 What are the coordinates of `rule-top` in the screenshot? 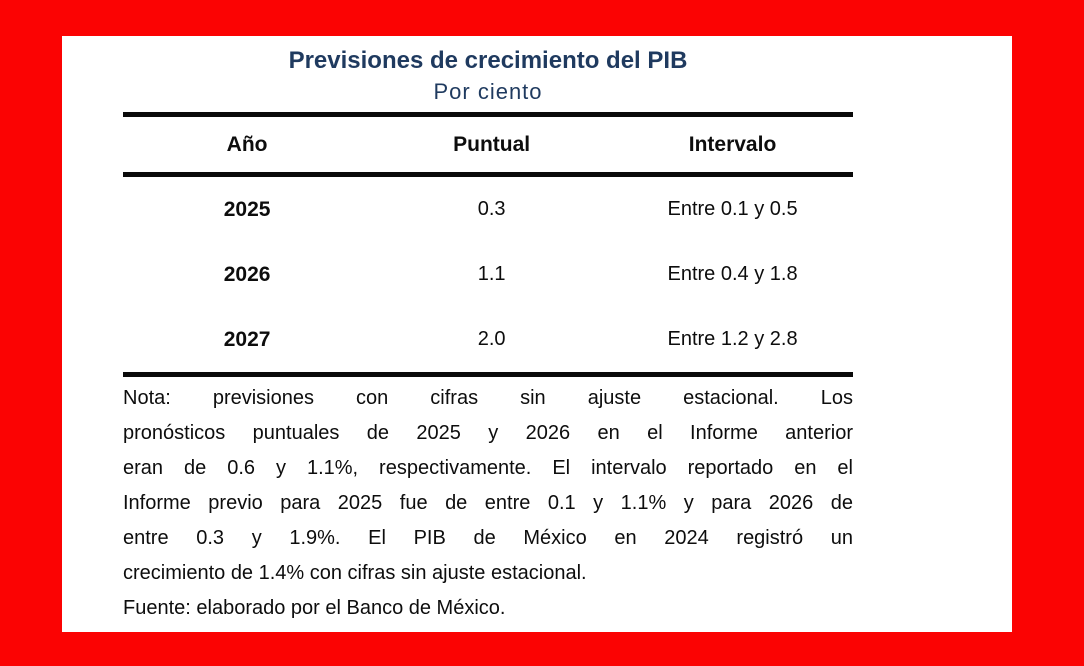 It's located at (488, 114).